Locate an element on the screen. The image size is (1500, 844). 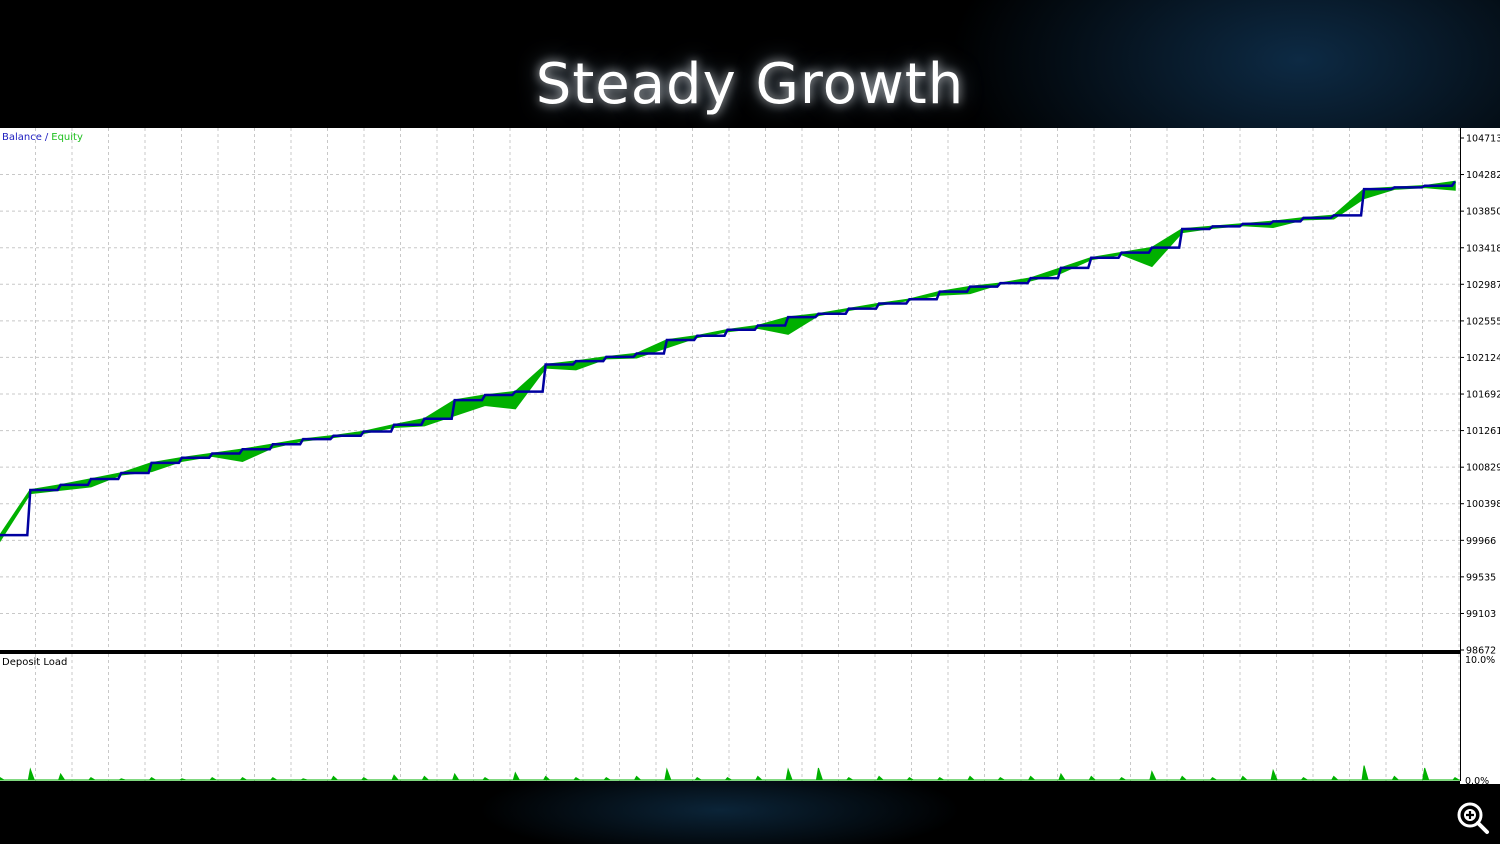
y-tick-label: 103850 is located at coordinates (1483, 212).